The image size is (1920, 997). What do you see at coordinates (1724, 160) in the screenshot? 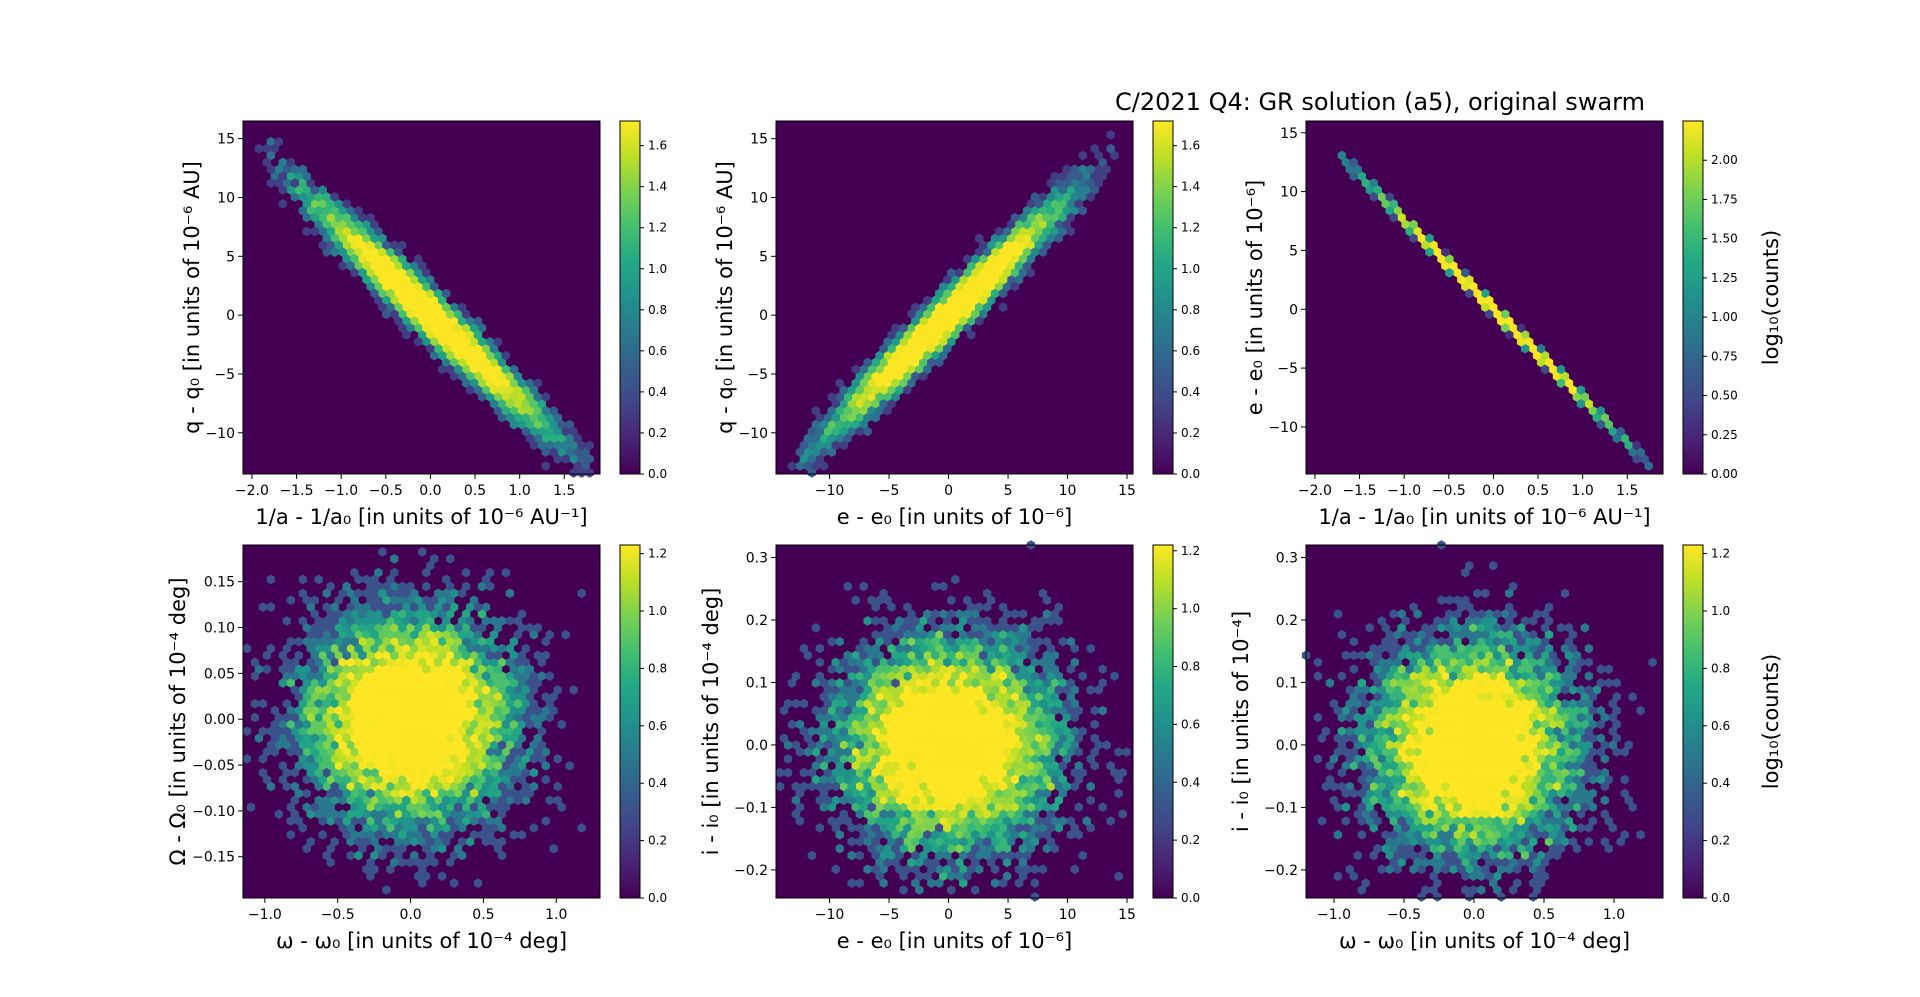
I see `colorbar-tick-label: 2.00` at bounding box center [1724, 160].